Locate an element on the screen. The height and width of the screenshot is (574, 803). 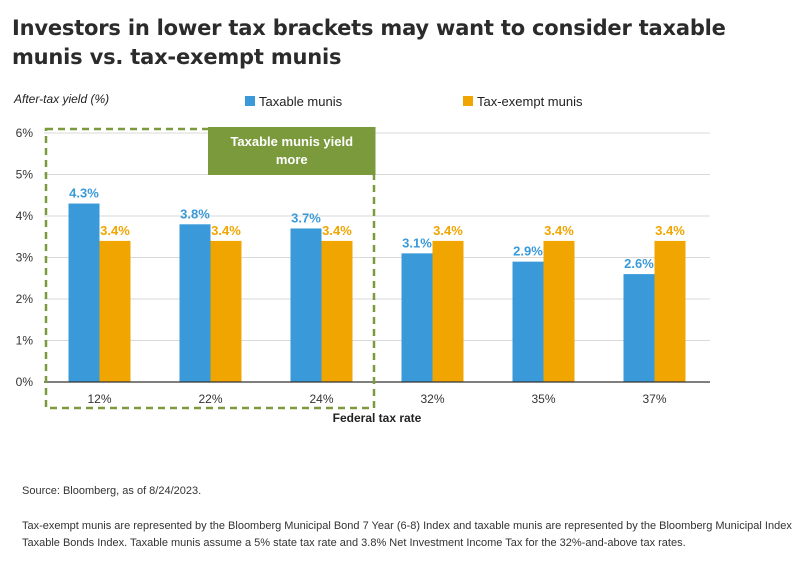
y-tick-label: 3% is located at coordinates (25, 258).